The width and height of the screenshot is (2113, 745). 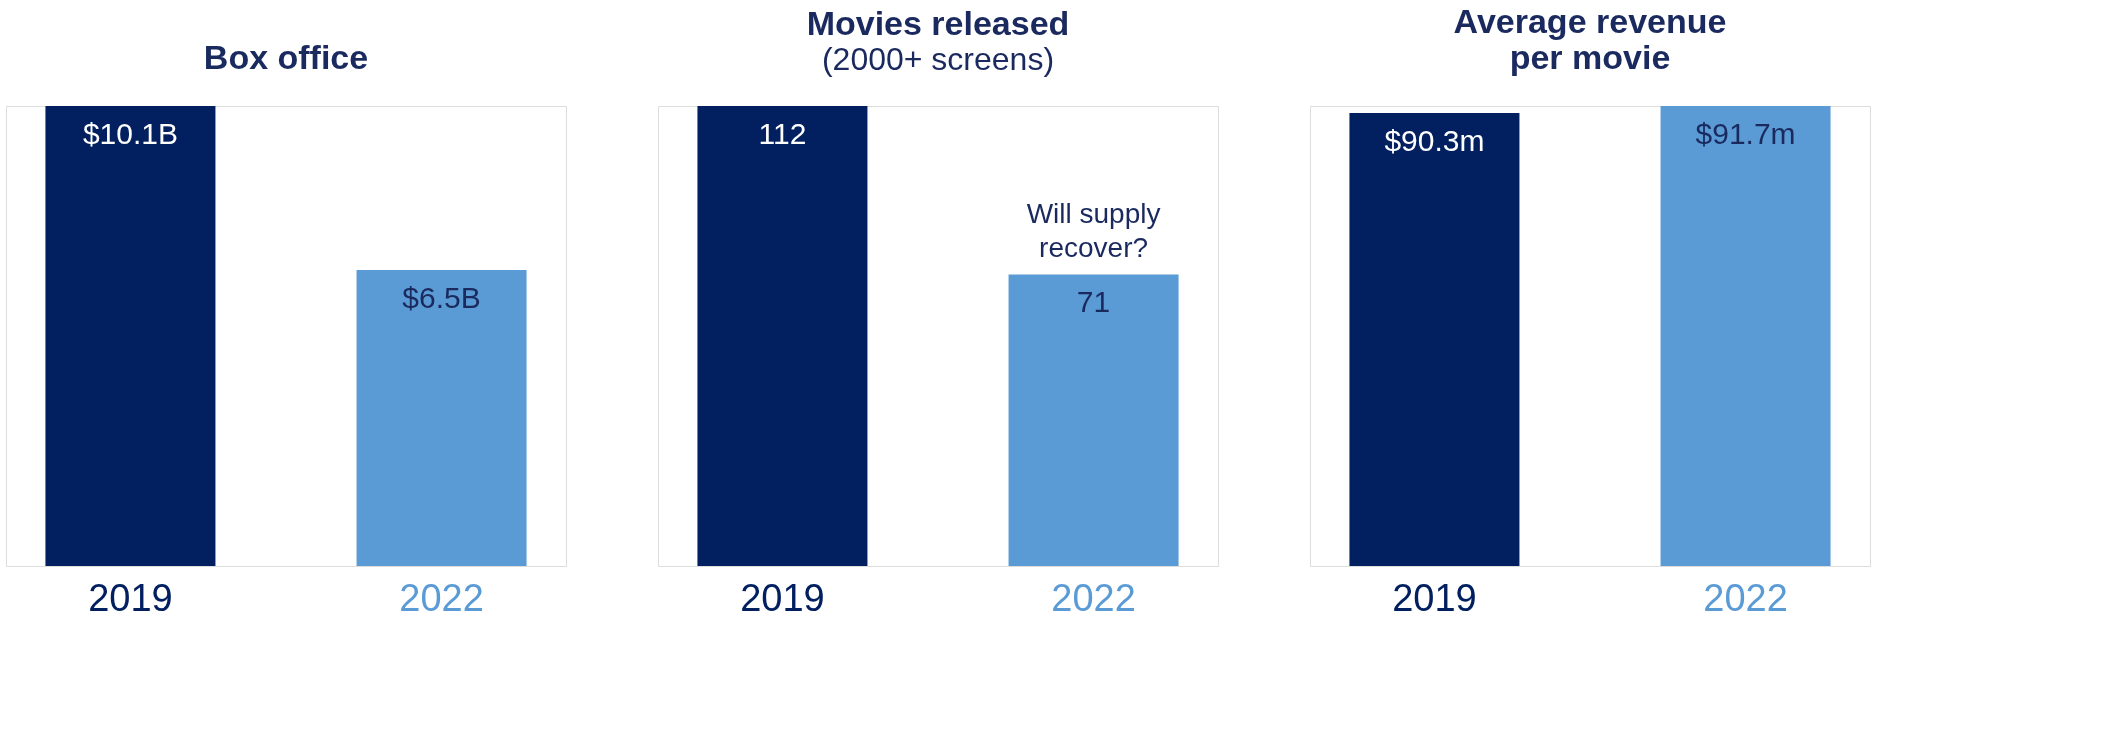 I want to click on data-label: $91.7m, so click(x=1745, y=133).